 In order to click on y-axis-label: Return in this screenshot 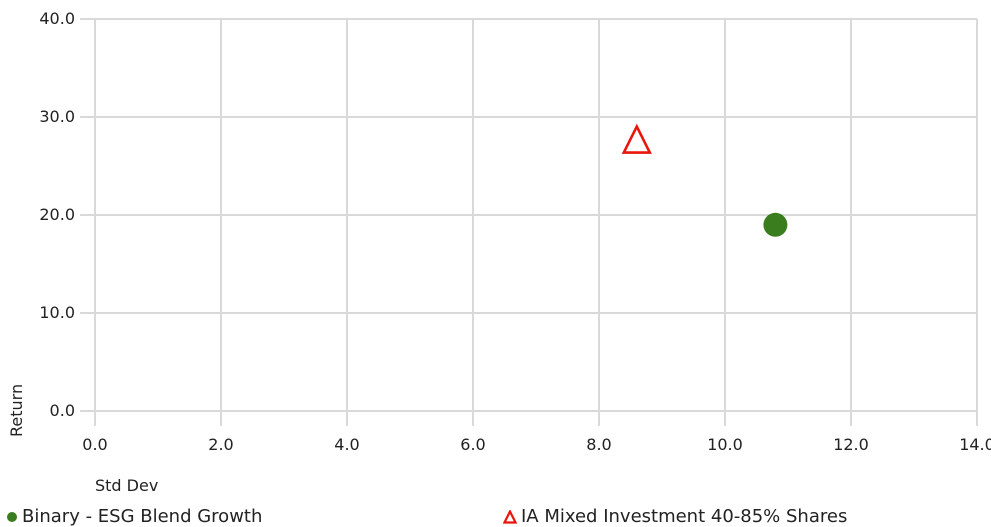, I will do `click(16, 410)`.